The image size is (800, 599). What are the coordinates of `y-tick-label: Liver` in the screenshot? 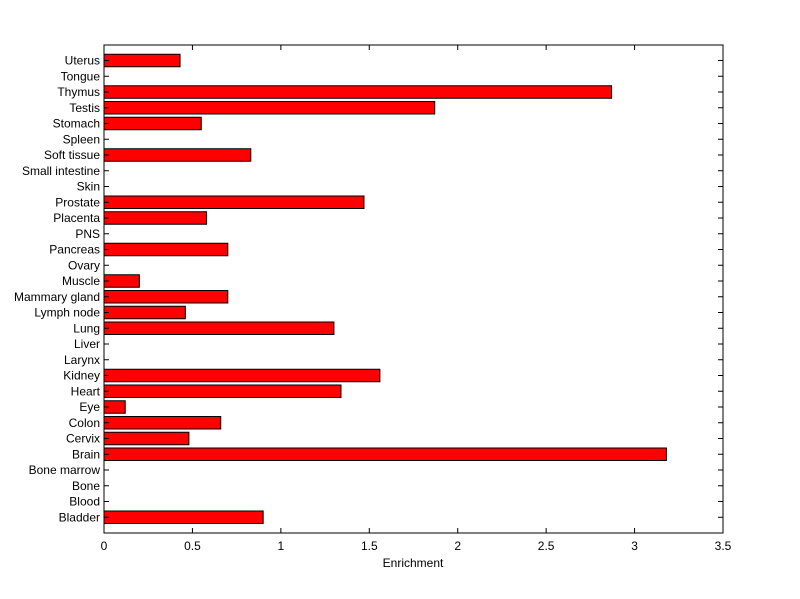 It's located at (87, 344).